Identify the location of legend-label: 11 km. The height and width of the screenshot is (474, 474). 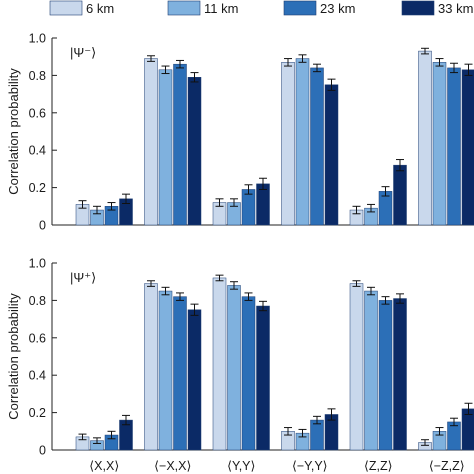
(221, 8).